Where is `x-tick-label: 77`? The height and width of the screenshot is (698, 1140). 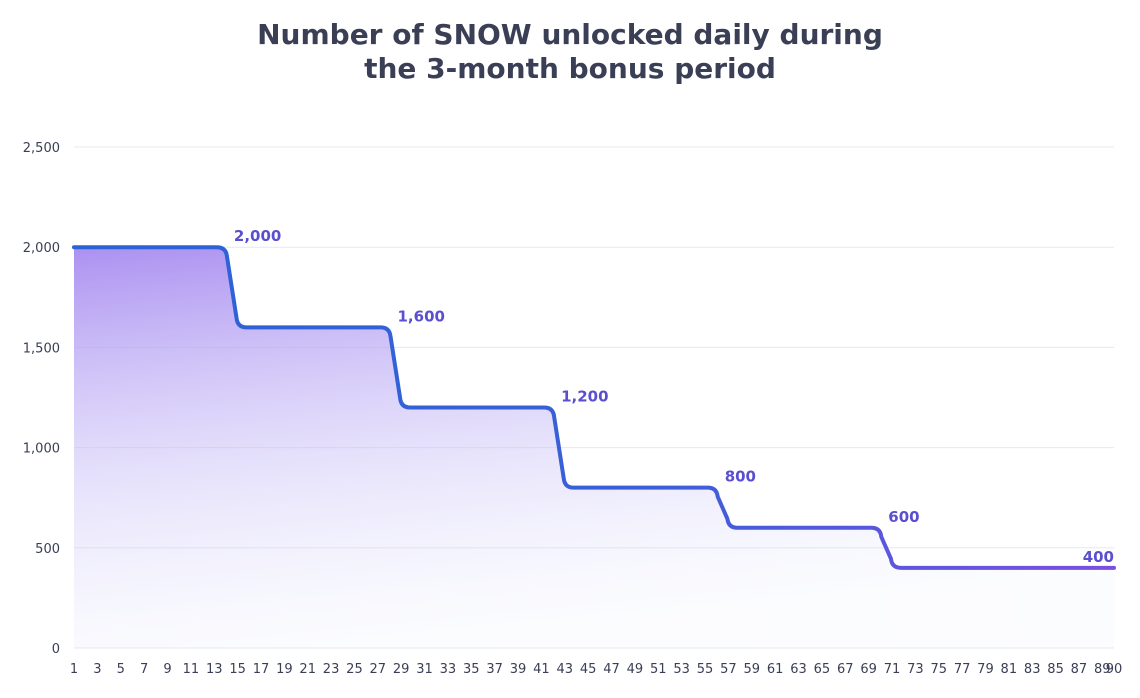
x-tick-label: 77 is located at coordinates (962, 669).